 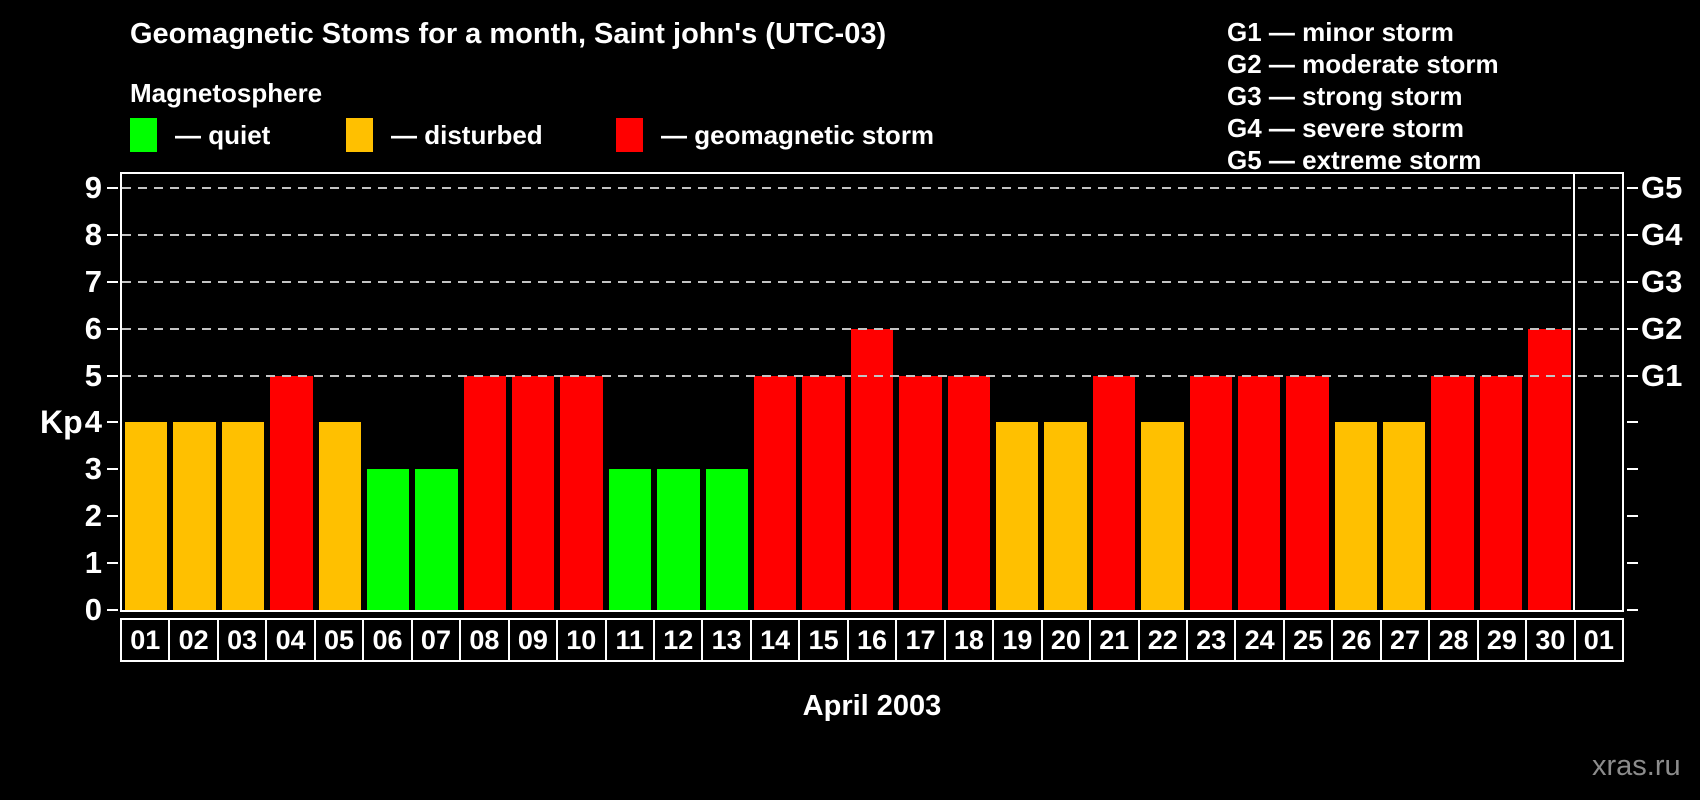 What do you see at coordinates (1308, 640) in the screenshot?
I see `day-label-25: 25` at bounding box center [1308, 640].